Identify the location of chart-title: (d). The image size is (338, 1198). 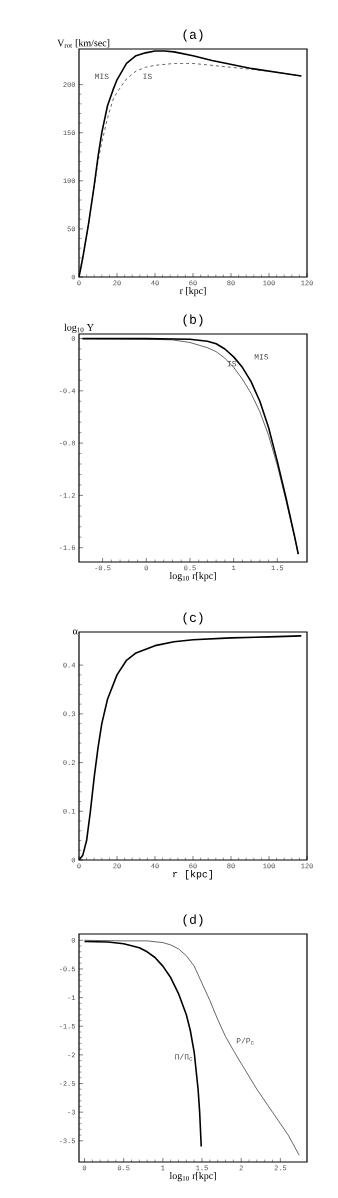
(193, 920).